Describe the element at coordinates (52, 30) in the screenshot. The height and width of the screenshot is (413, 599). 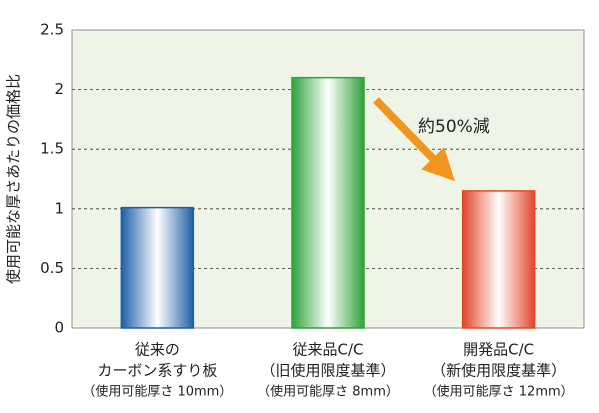
I see `y-tick-label: 2.5` at that location.